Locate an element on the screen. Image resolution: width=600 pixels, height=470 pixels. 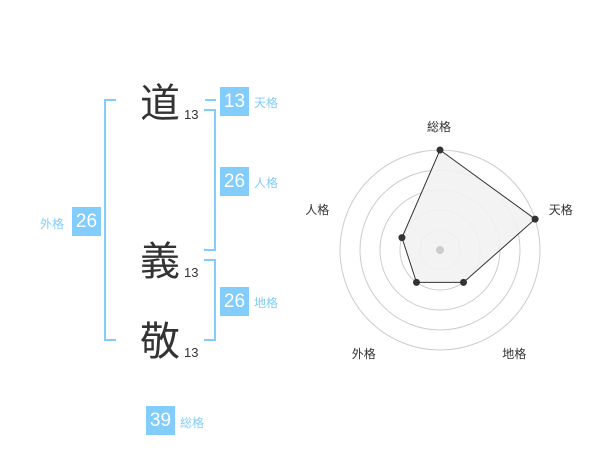
name-char-3: 敬 is located at coordinates (160, 342).